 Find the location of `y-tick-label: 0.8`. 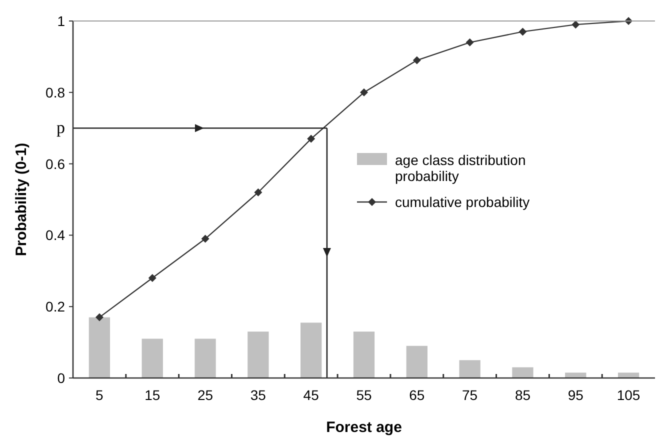

y-tick-label: 0.8 is located at coordinates (56, 92).